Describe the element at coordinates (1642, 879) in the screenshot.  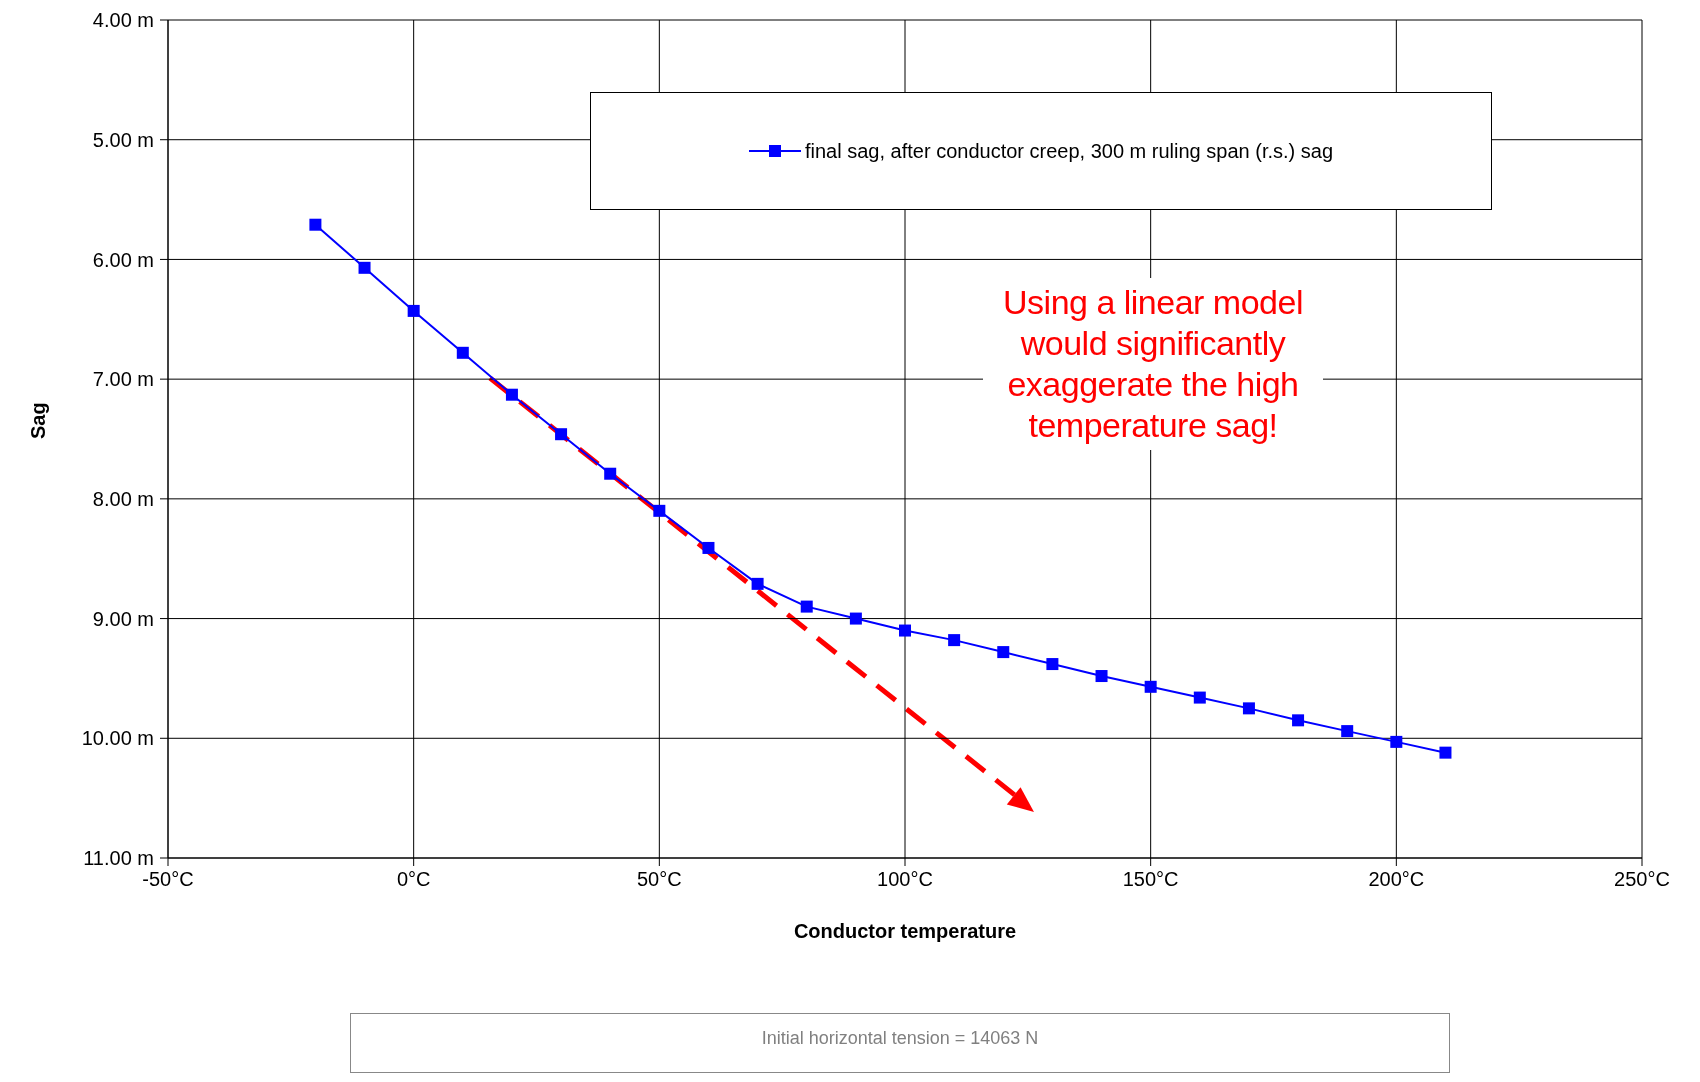
I see `x-tick-label: 250°C` at that location.